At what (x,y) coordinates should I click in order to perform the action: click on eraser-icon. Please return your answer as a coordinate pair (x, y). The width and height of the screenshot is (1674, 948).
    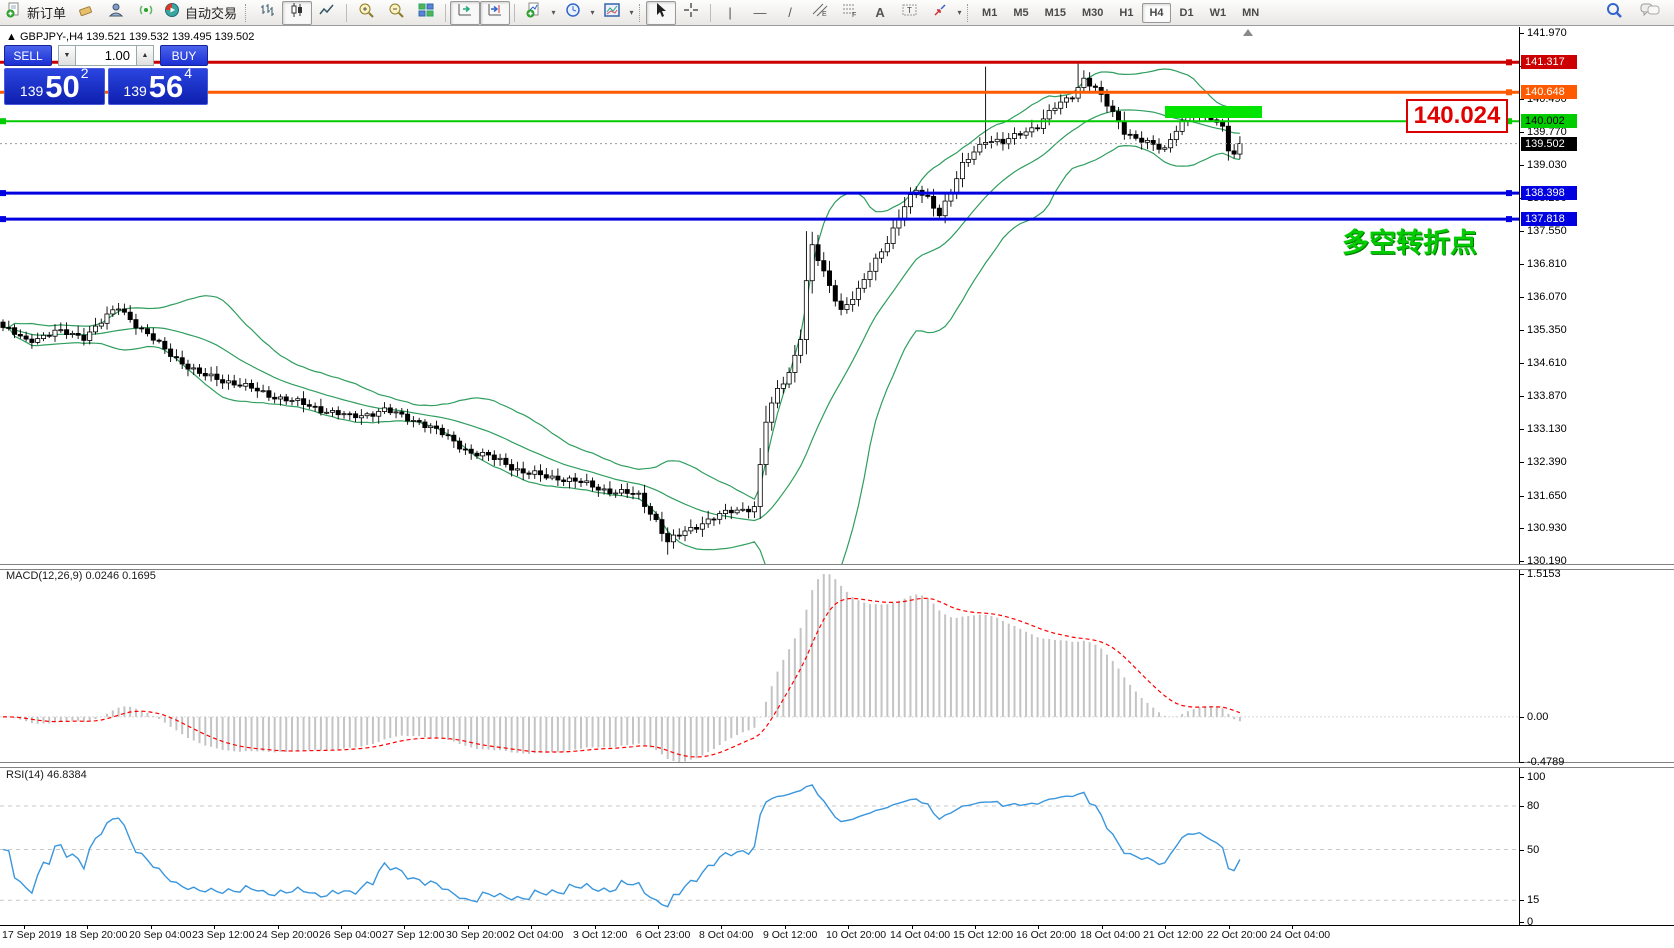
    Looking at the image, I should click on (86, 12).